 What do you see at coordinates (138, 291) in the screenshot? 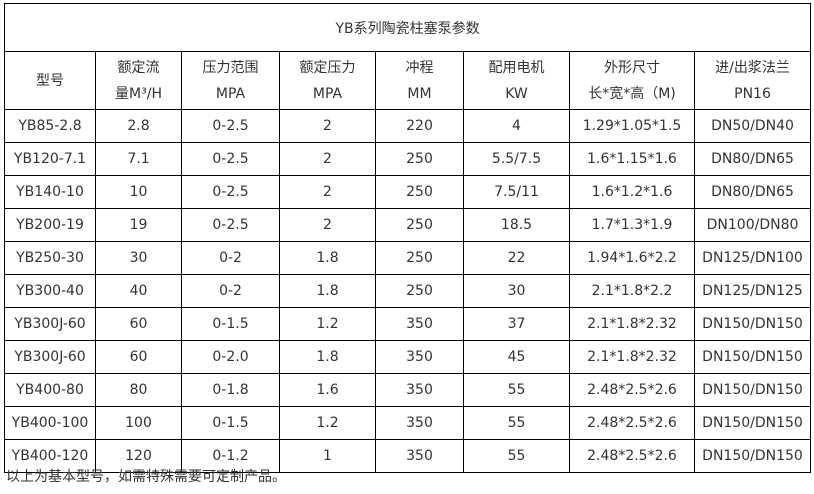
I see `table-cell: 40` at bounding box center [138, 291].